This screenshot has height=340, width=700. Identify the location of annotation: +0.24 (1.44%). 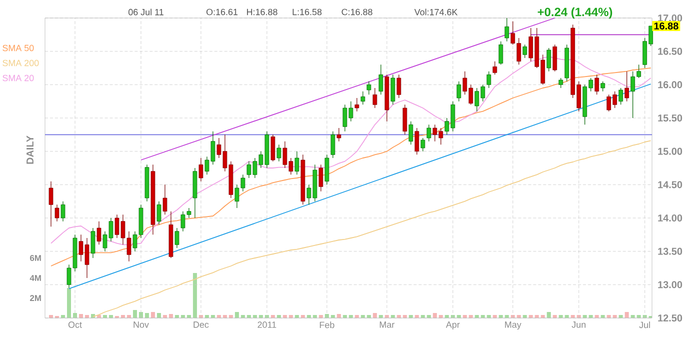
(575, 13).